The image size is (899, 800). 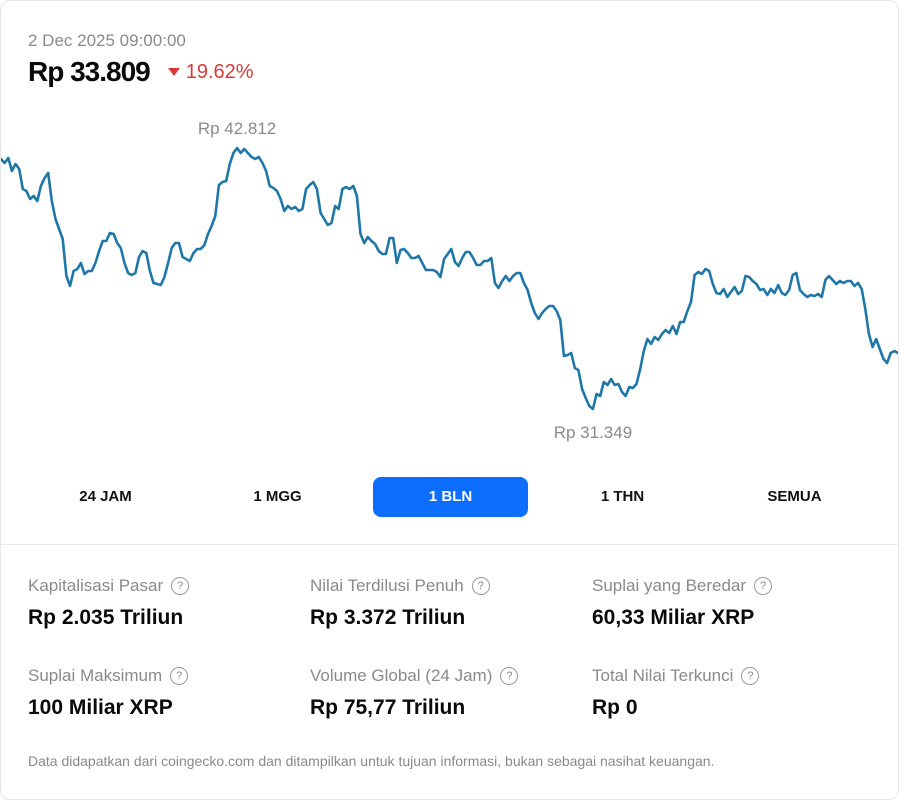 I want to click on stat-label: Suplai yang Beredar, so click(x=669, y=585).